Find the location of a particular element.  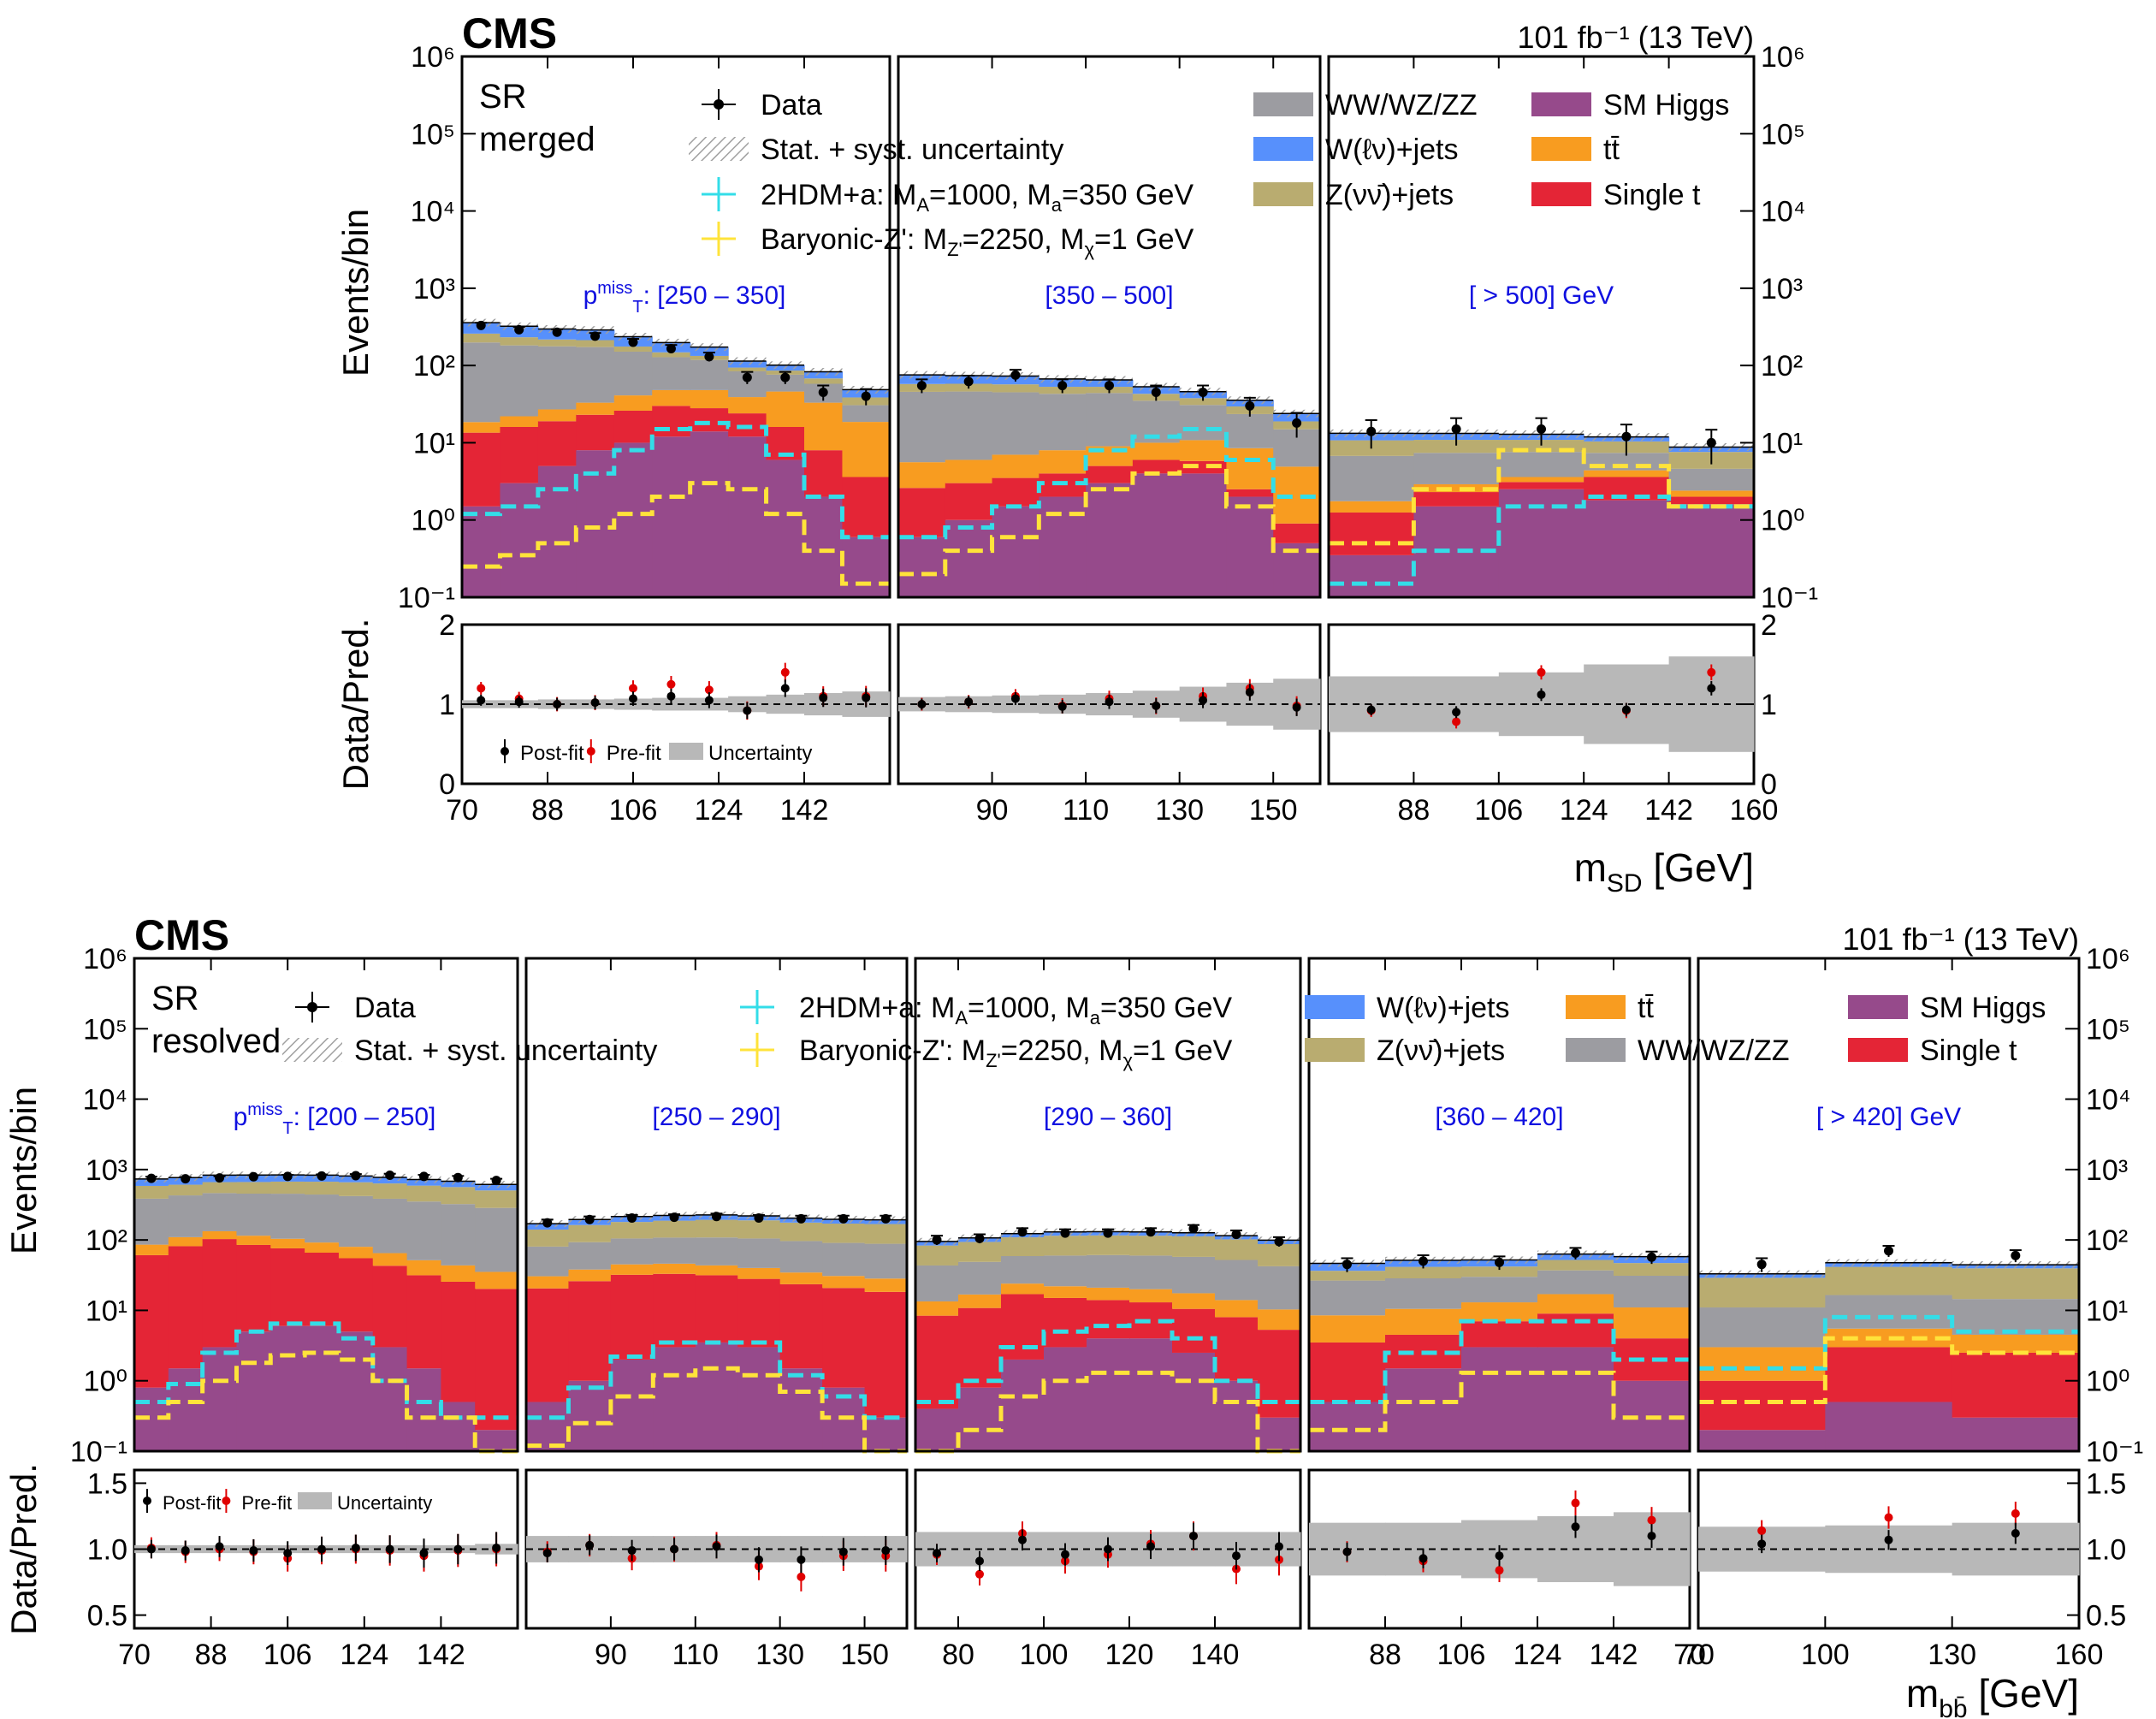

ptmiss-range: : [200 – 250] is located at coordinates (364, 1117).